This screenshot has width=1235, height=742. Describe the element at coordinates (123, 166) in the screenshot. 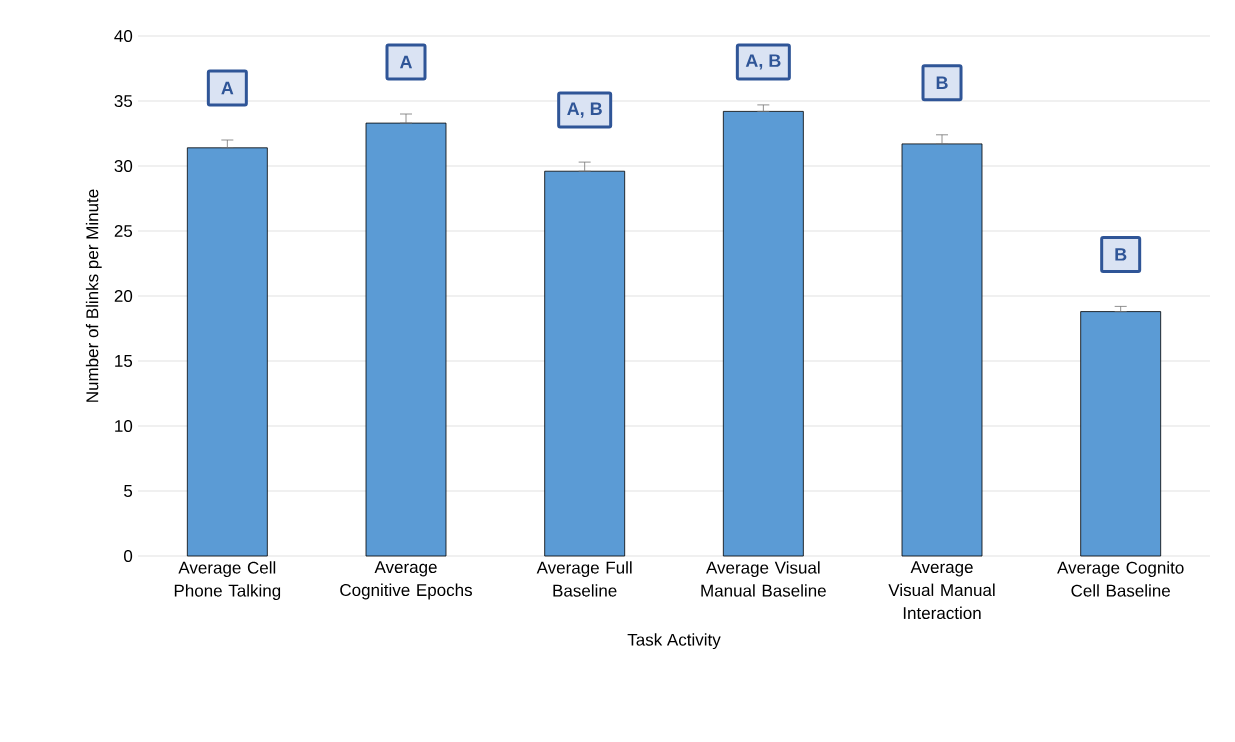

I see `y-tick-label: 30` at that location.